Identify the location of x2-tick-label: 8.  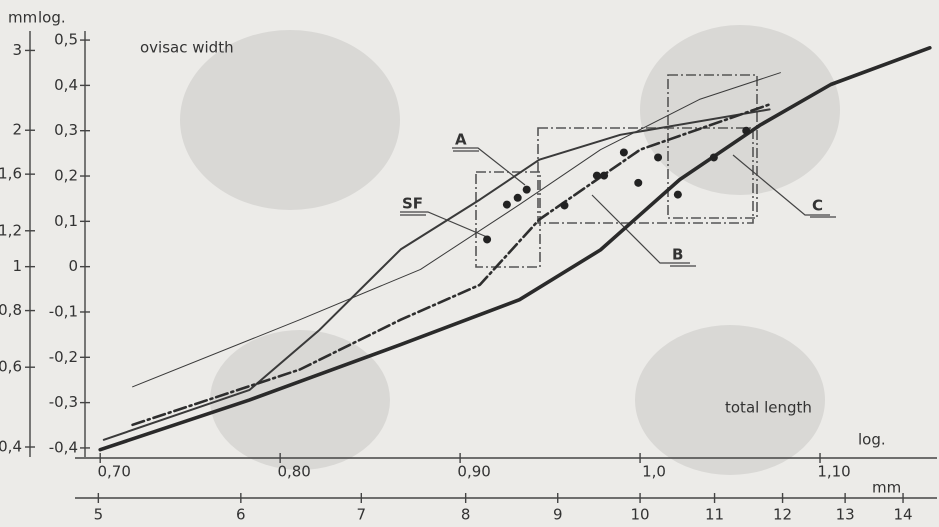
(466, 515).